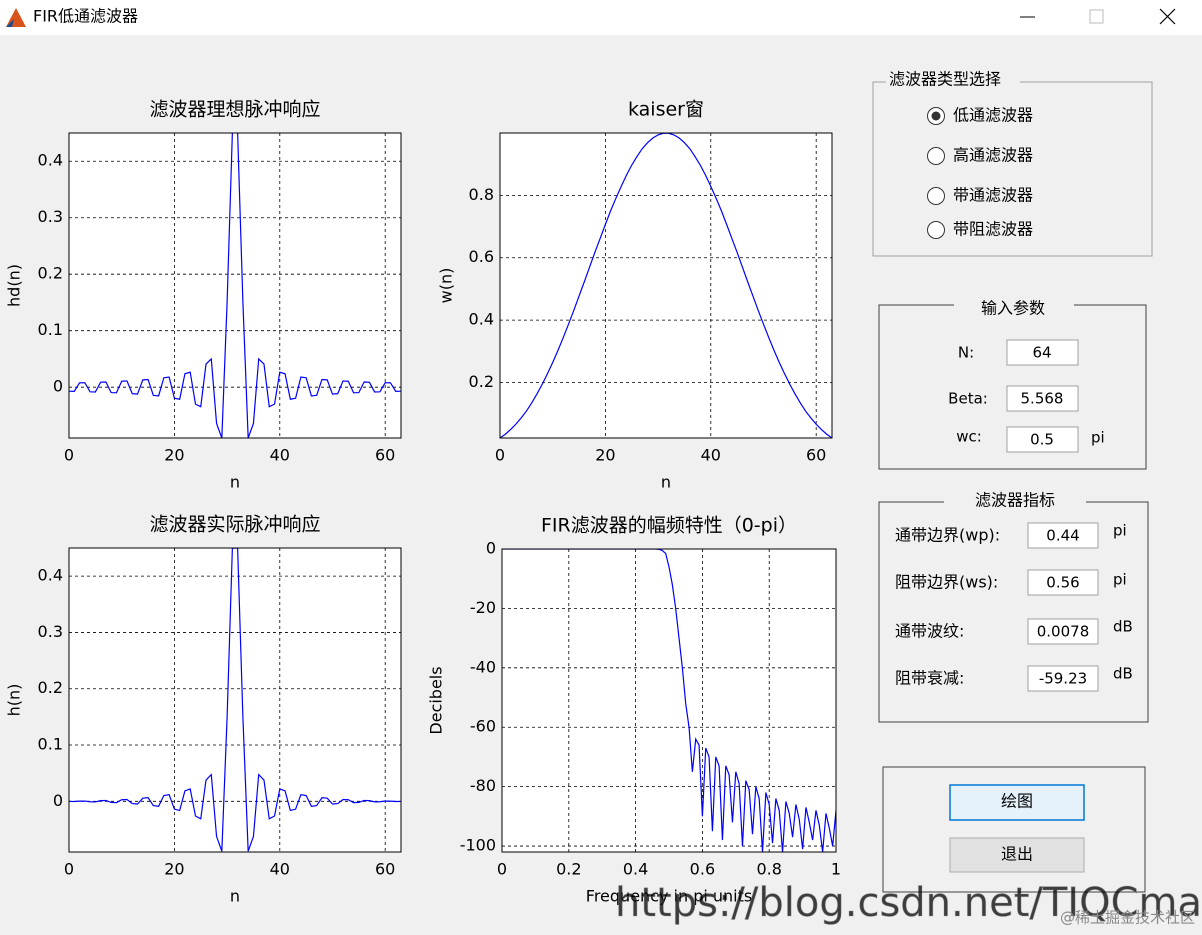  I want to click on field-label: wc:, so click(969, 437).